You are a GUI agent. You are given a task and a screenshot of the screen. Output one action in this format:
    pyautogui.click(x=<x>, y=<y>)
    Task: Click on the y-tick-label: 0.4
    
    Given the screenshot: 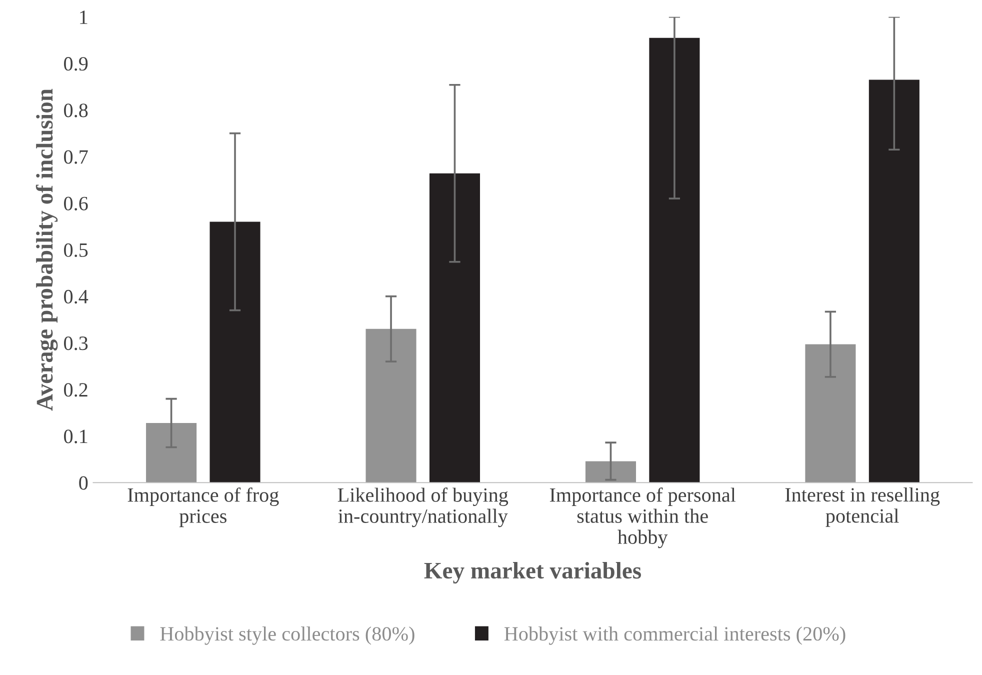 What is the action you would take?
    pyautogui.click(x=76, y=297)
    